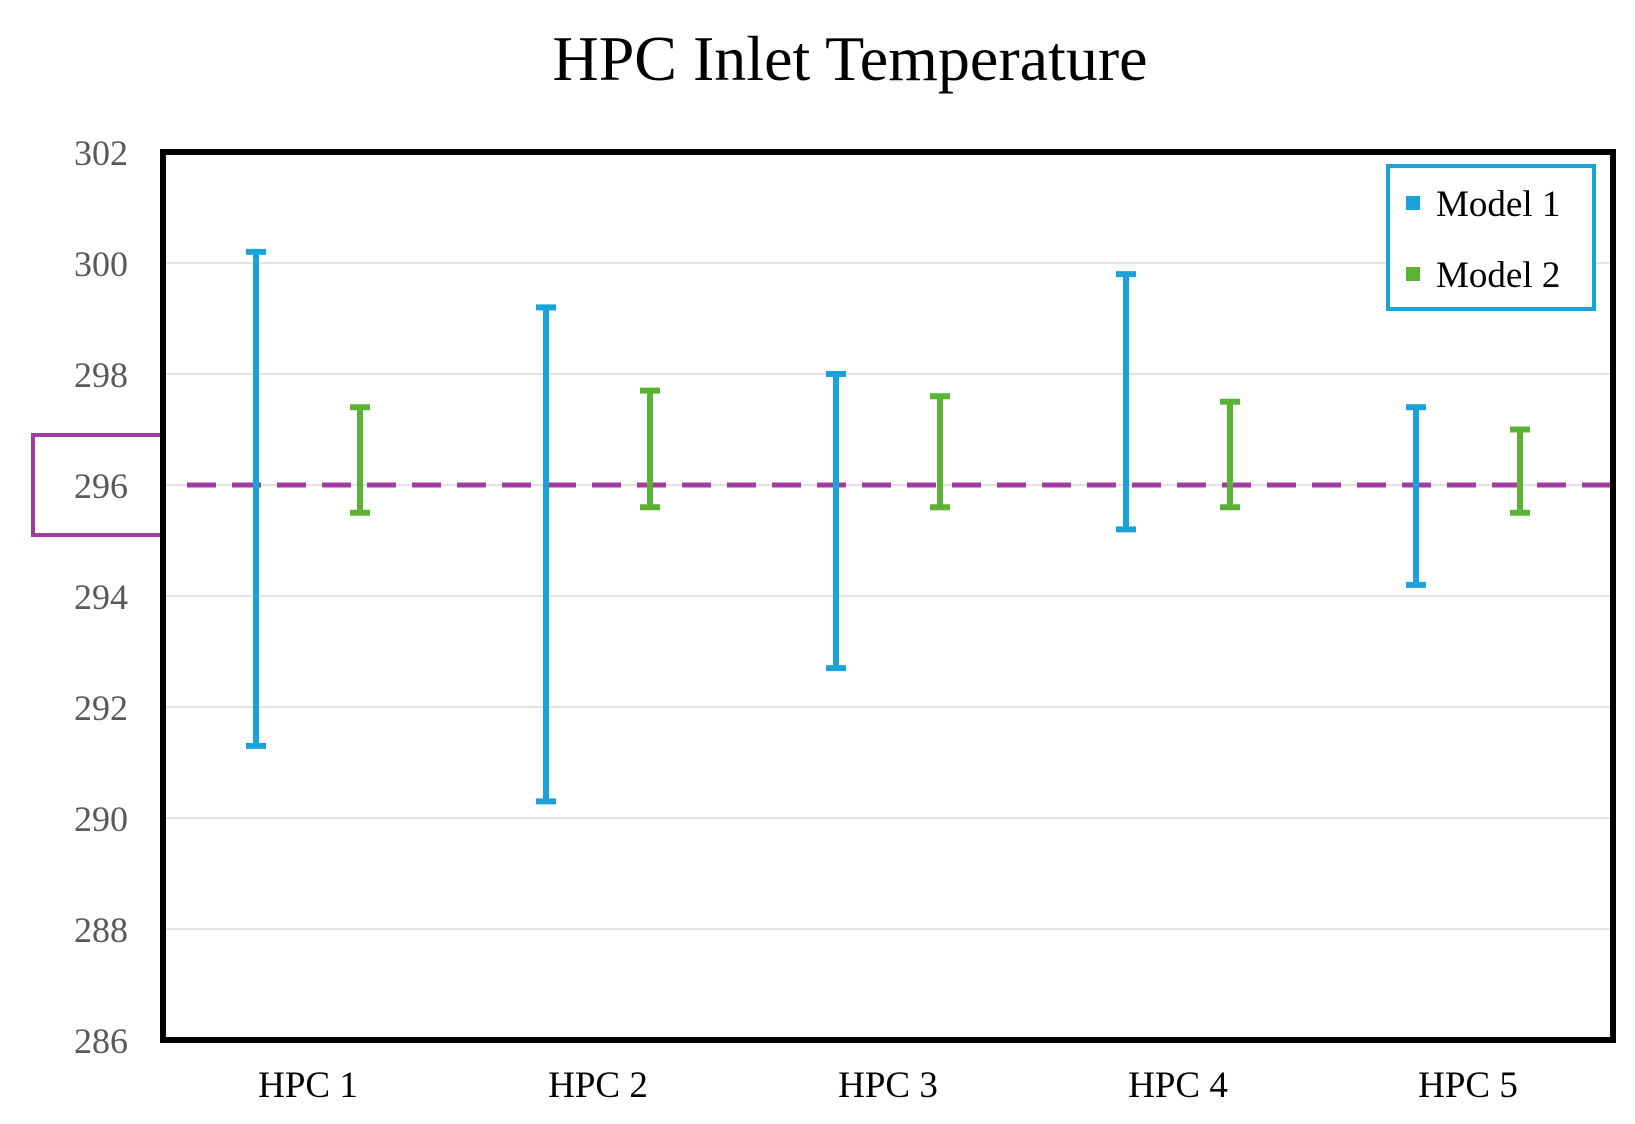 The image size is (1635, 1124). Describe the element at coordinates (101, 1041) in the screenshot. I see `y-tick-label: 286` at that location.